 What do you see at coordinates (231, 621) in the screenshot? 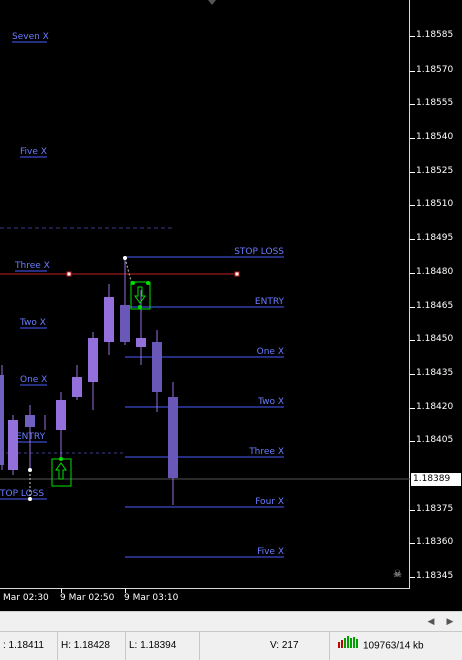
I see `horizontal-scrollbar: ◀ ▶` at bounding box center [231, 621].